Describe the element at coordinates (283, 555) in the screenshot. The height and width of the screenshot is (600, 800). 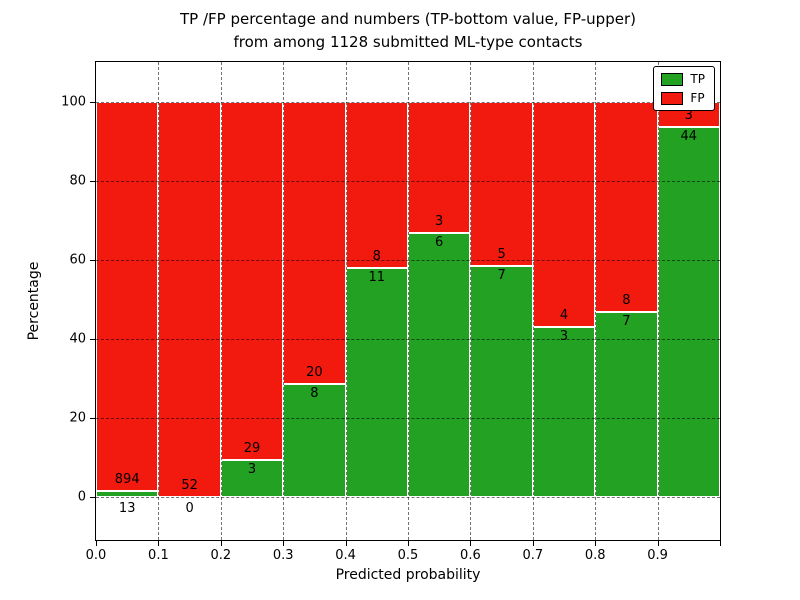
I see `x-tick-label: 0.3` at that location.